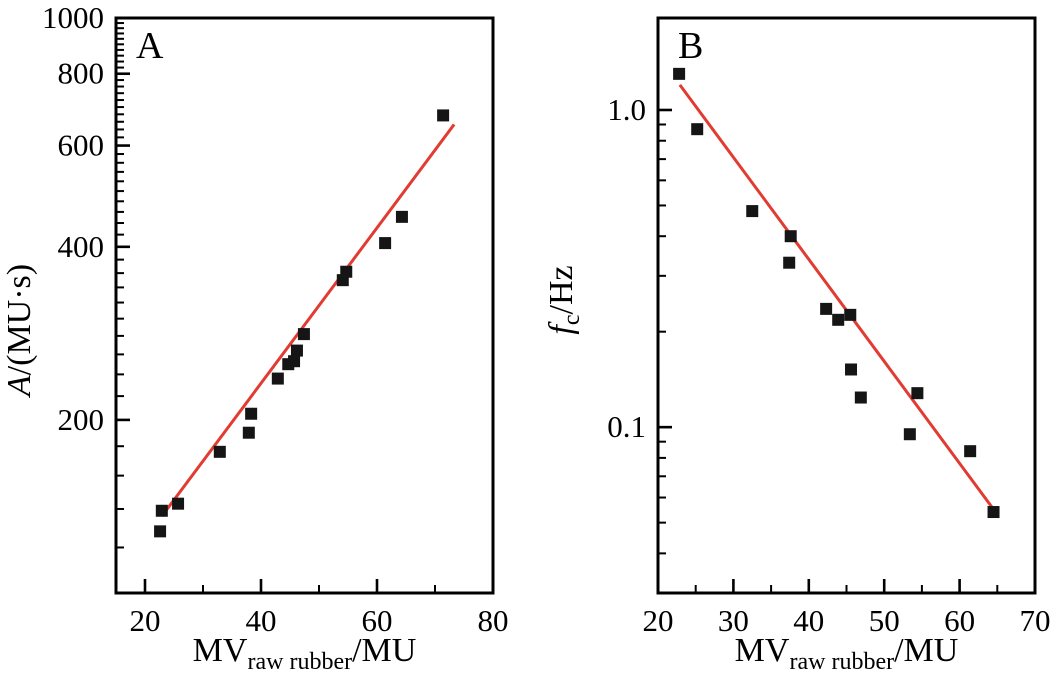 This screenshot has height=678, width=1056. Describe the element at coordinates (733, 620) in the screenshot. I see `x-tick-label: 30` at that location.